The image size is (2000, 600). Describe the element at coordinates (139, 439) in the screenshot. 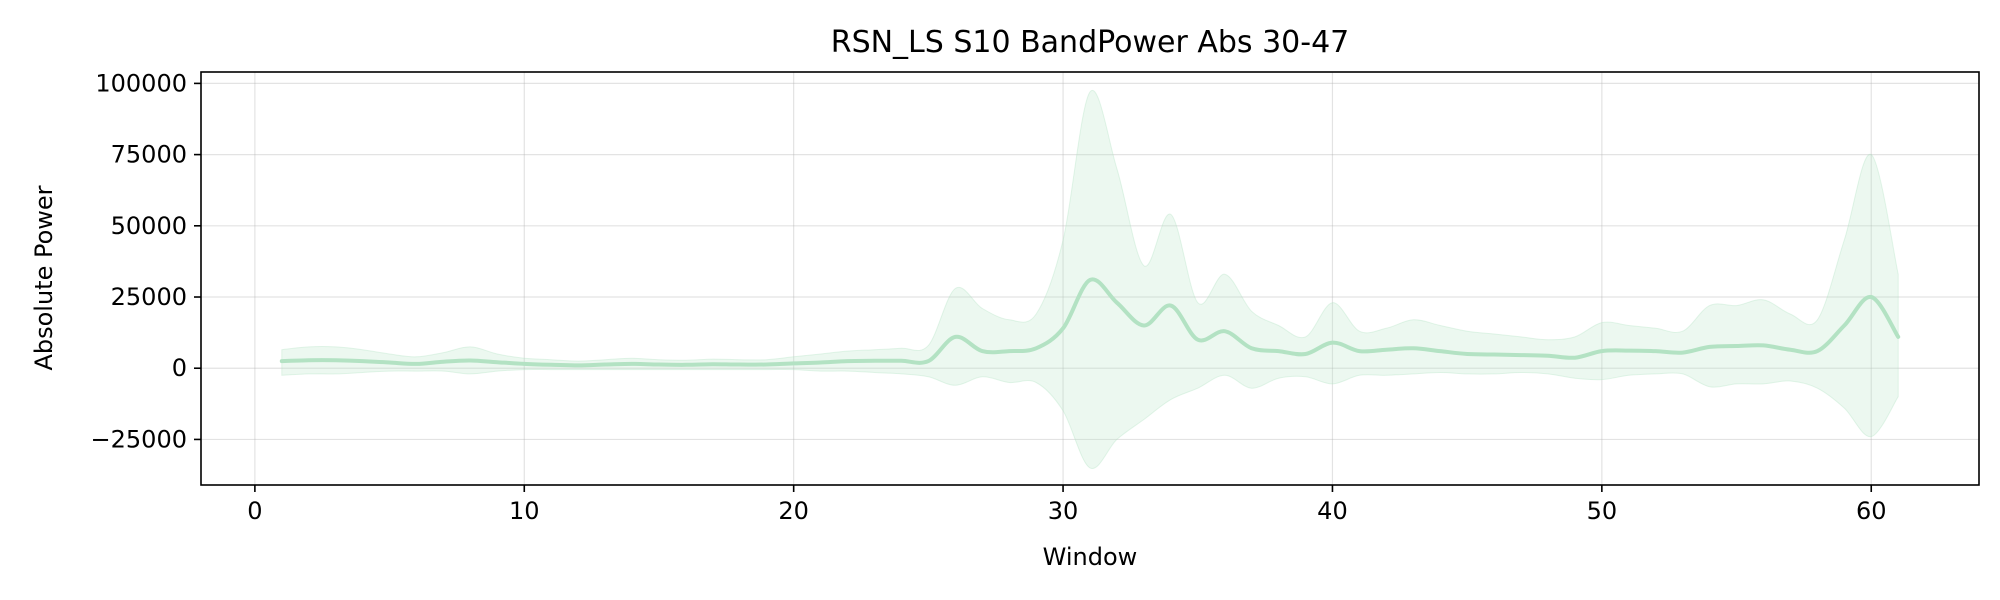

I see `y-tick-label: −25000` at that location.